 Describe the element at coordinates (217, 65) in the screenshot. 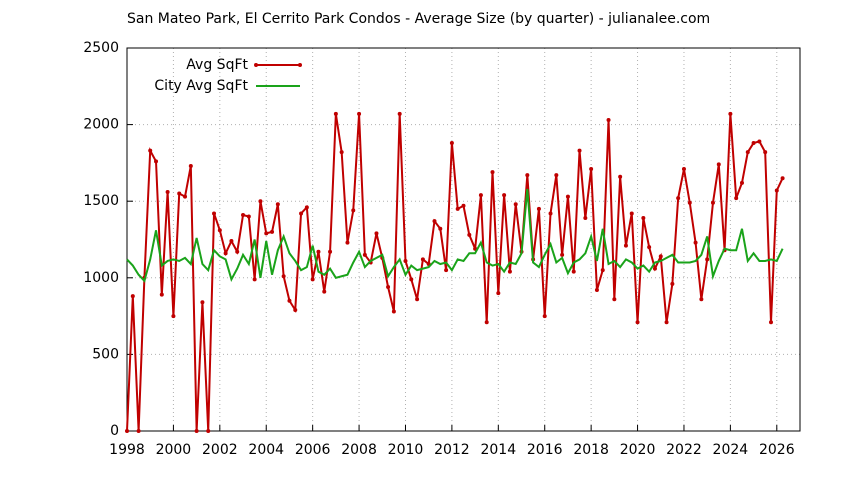

I see `legend-label: Avg SqFt` at that location.